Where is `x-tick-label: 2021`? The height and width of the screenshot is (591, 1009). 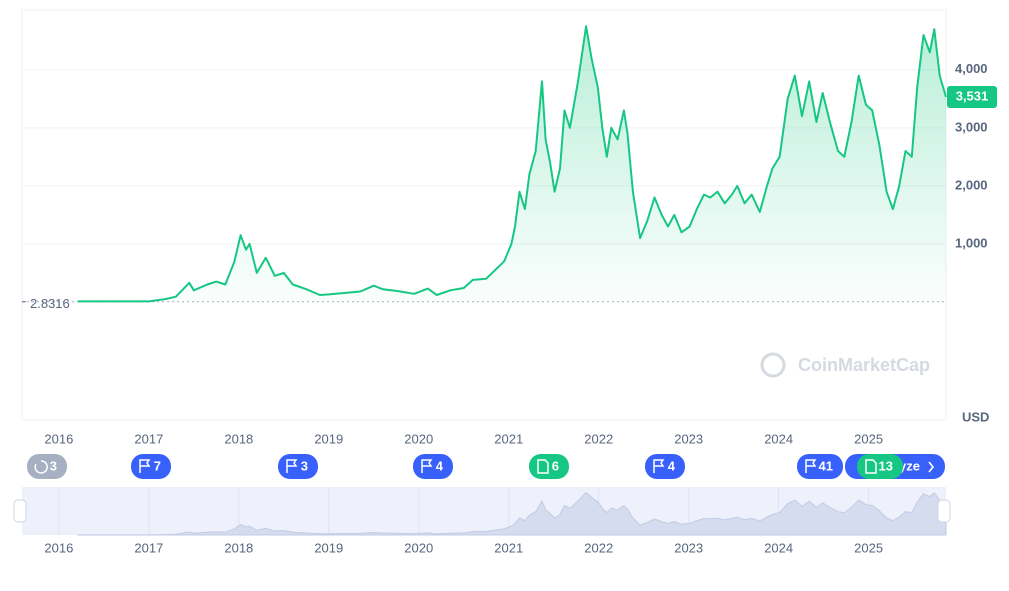
x-tick-label: 2021 is located at coordinates (508, 438).